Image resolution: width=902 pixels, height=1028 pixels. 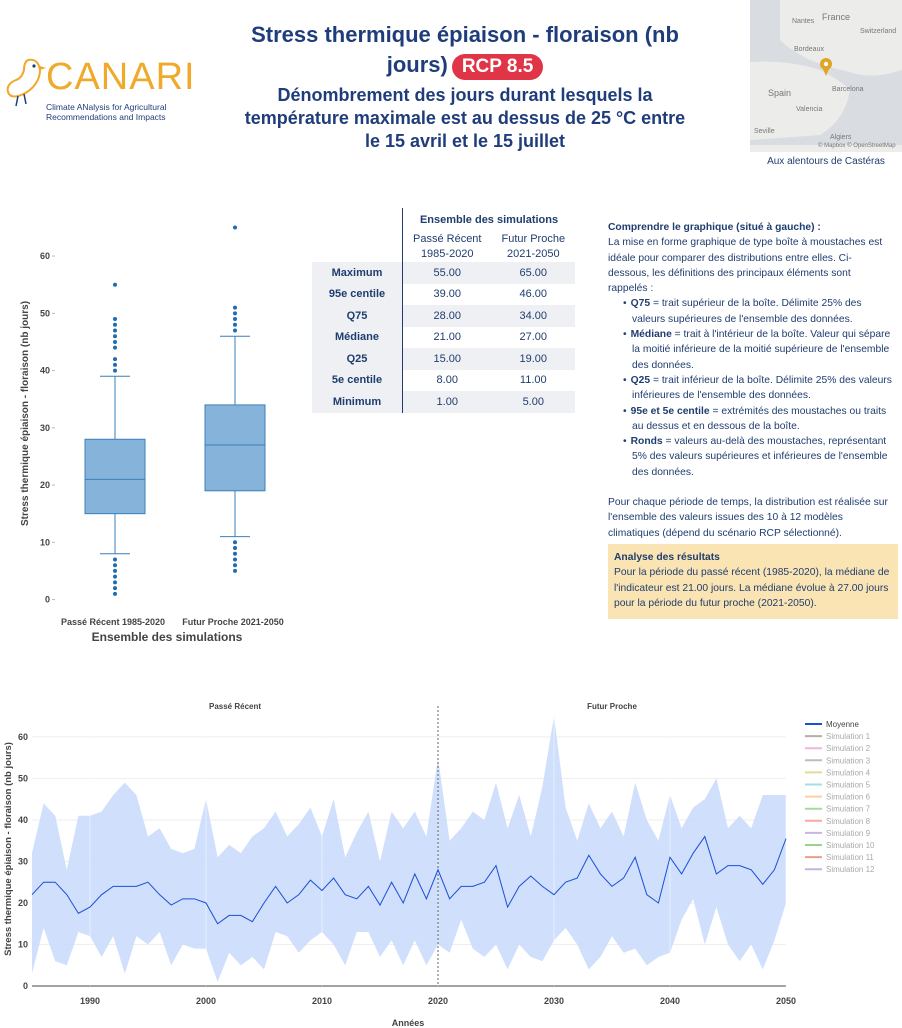 I want to click on map-label: Algiers, so click(x=841, y=137).